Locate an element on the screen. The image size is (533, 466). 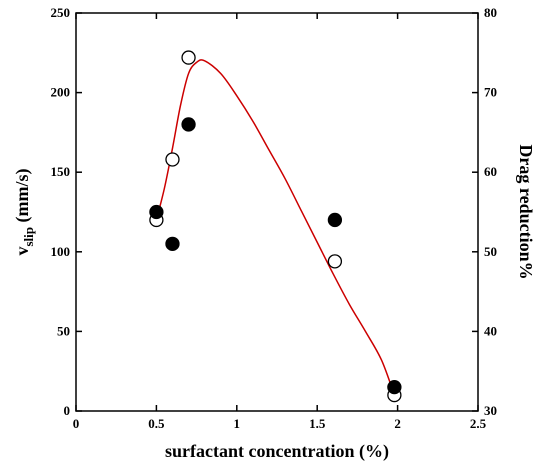
x-axis-label: surfactant concentration (%) is located at coordinates (277, 451).